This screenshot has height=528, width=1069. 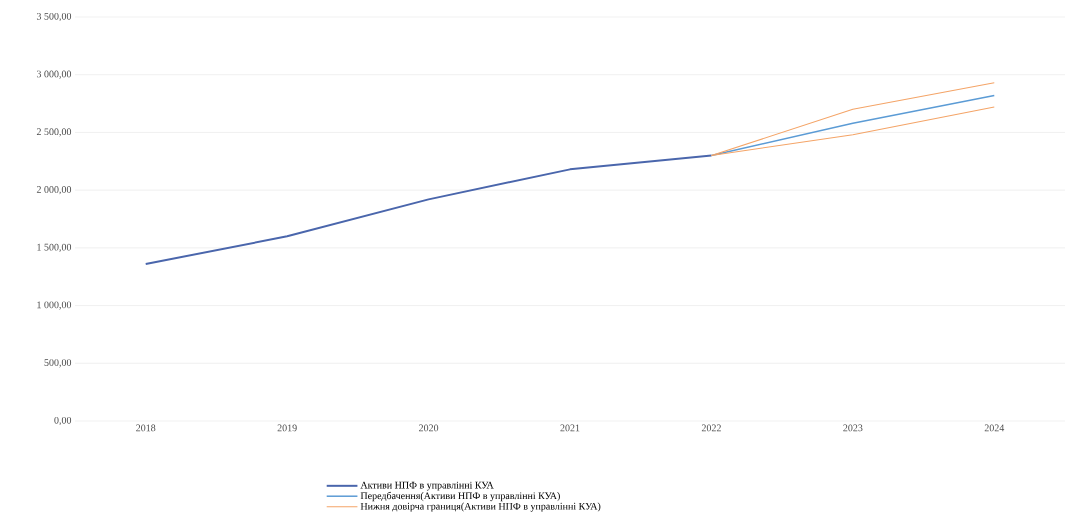 What do you see at coordinates (63, 421) in the screenshot?
I see `y-tick-label: 0,00` at bounding box center [63, 421].